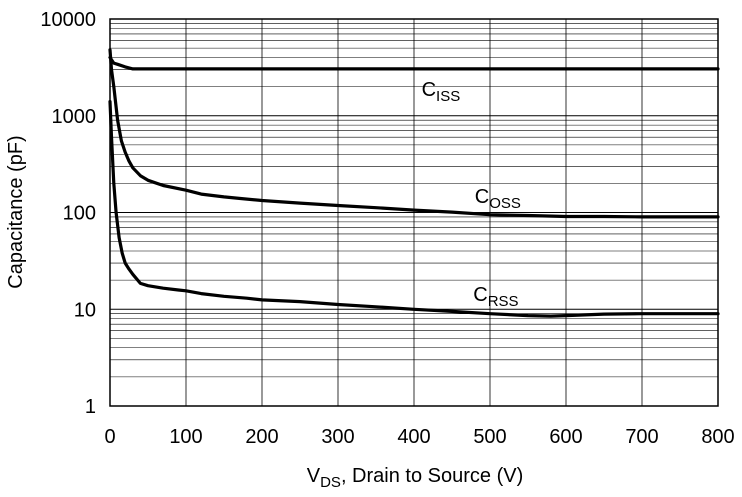 Image resolution: width=742 pixels, height=497 pixels. Describe the element at coordinates (261, 437) in the screenshot. I see `x-tick-label: 200` at that location.